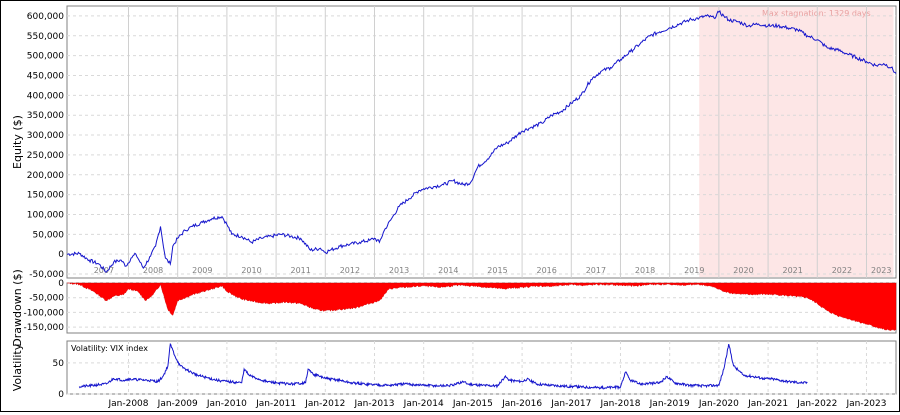  What do you see at coordinates (275, 404) in the screenshot?
I see `xtick-label: Jan-2011` at bounding box center [275, 404].